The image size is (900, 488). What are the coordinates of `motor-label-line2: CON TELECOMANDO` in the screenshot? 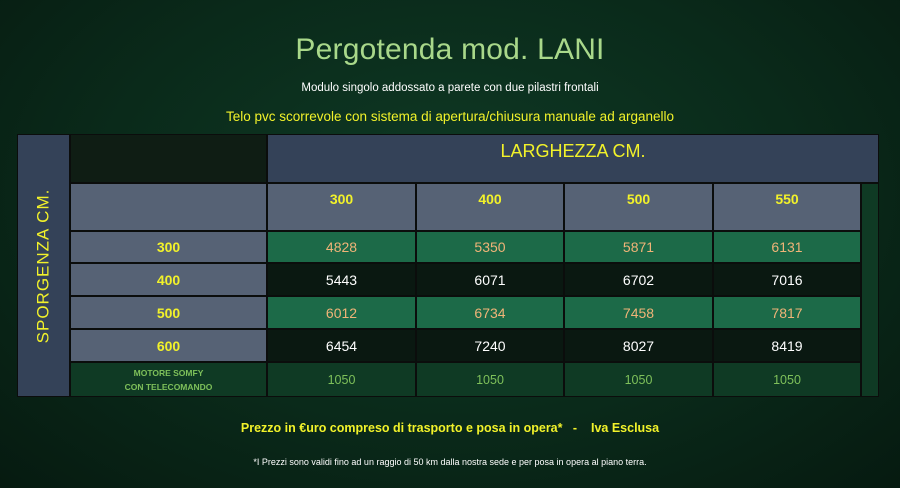 It's located at (168, 386).